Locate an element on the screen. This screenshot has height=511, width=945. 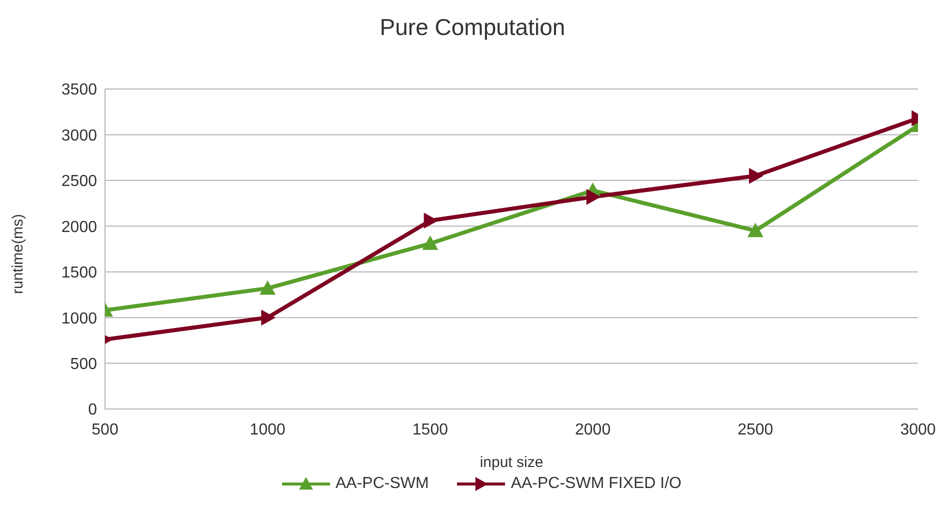
x-tick-label: 3000 is located at coordinates (918, 429).